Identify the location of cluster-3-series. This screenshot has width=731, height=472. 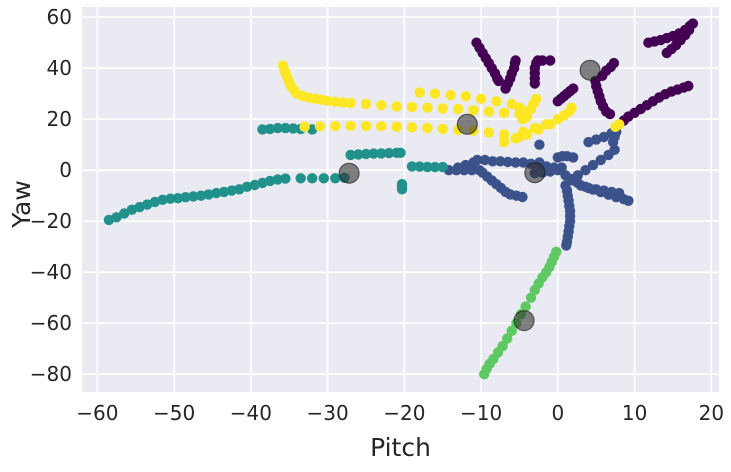
(520, 313).